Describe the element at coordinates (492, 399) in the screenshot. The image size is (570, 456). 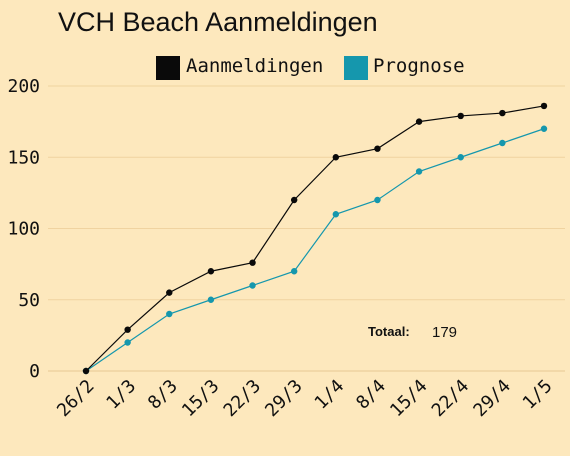
I see `x-tick-label: 29/4` at that location.